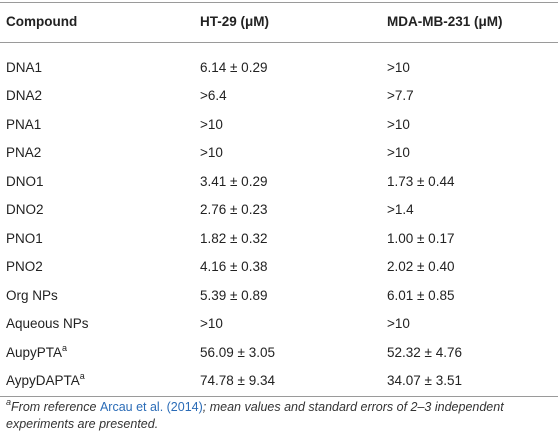 This screenshot has width=558, height=433. What do you see at coordinates (421, 267) in the screenshot?
I see `table-cell: 2.02 ± 0.40` at bounding box center [421, 267].